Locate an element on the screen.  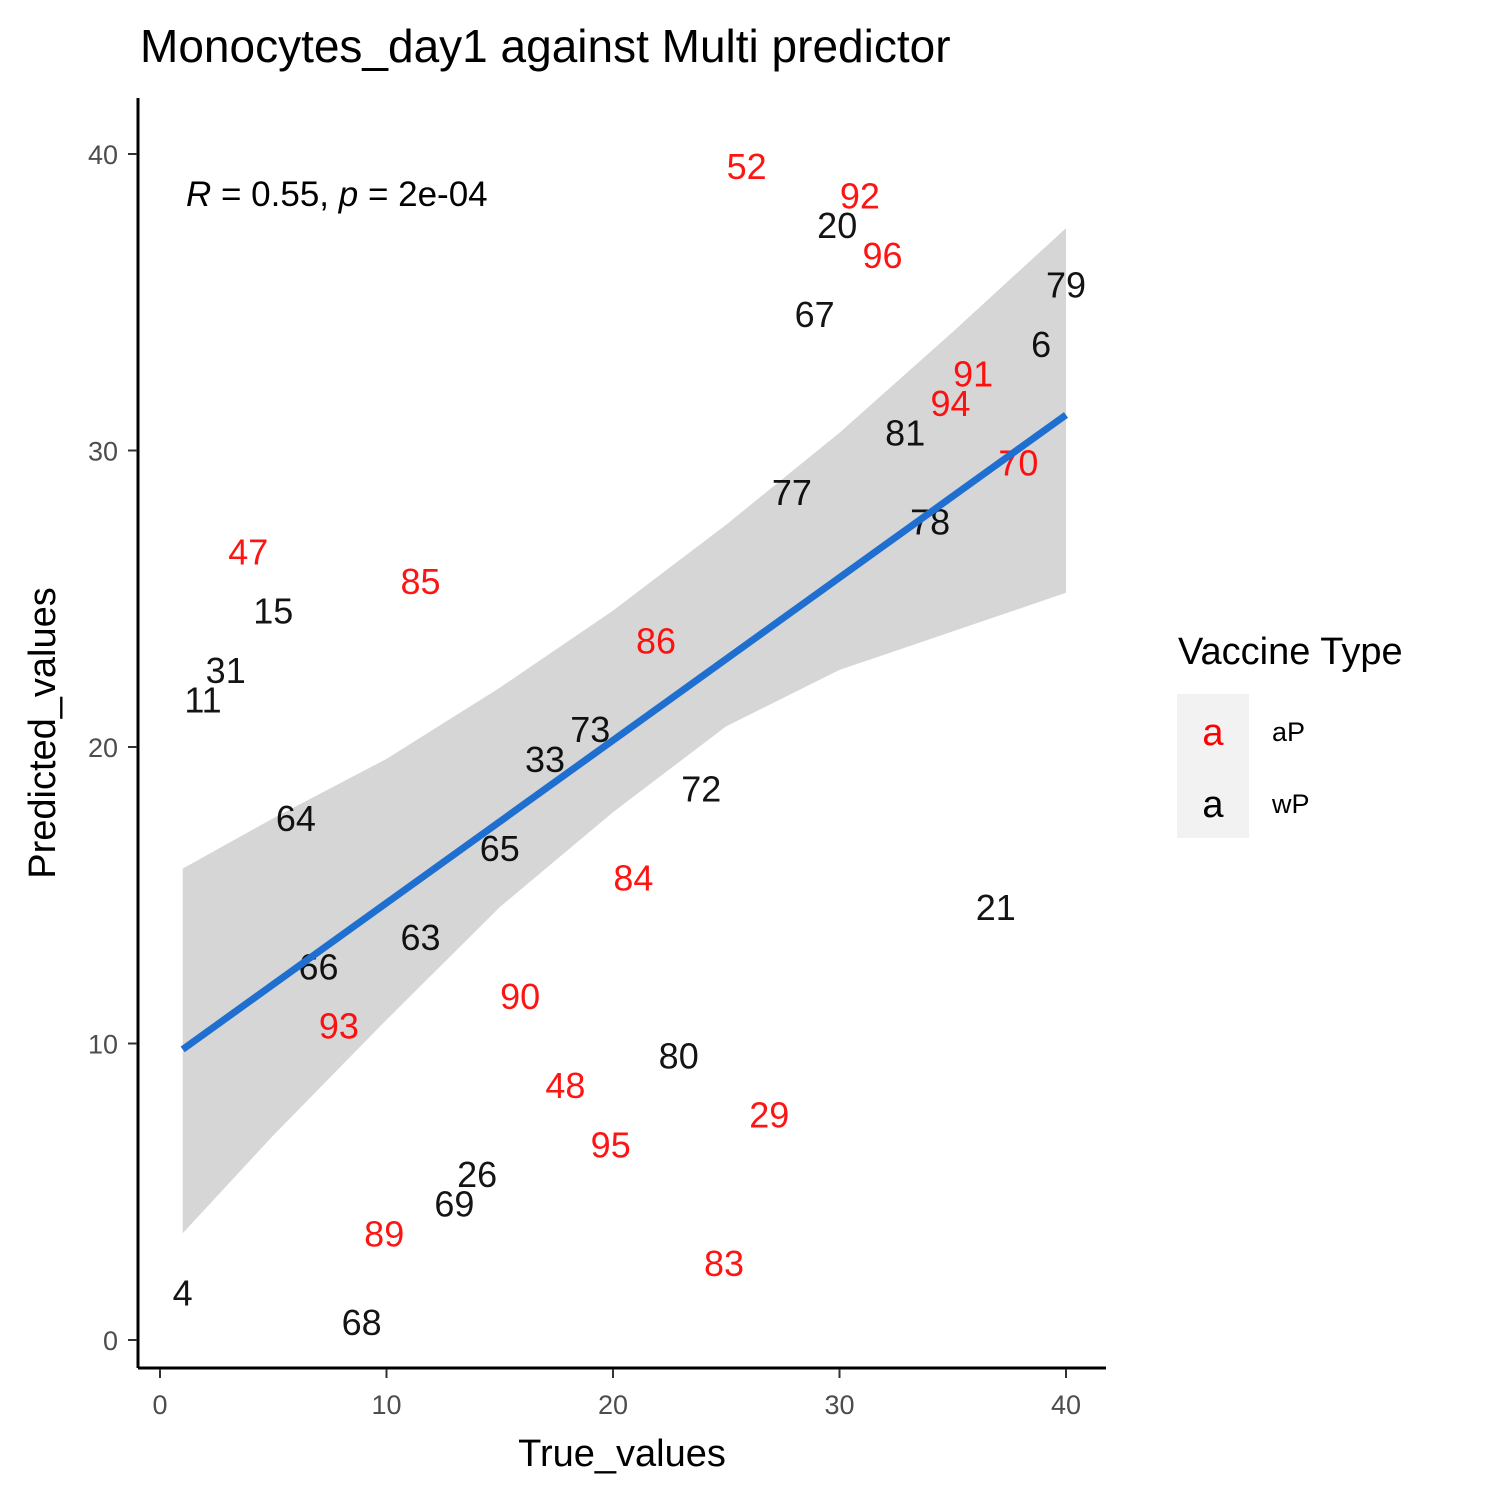
point-label-67: 67 is located at coordinates (815, 314).